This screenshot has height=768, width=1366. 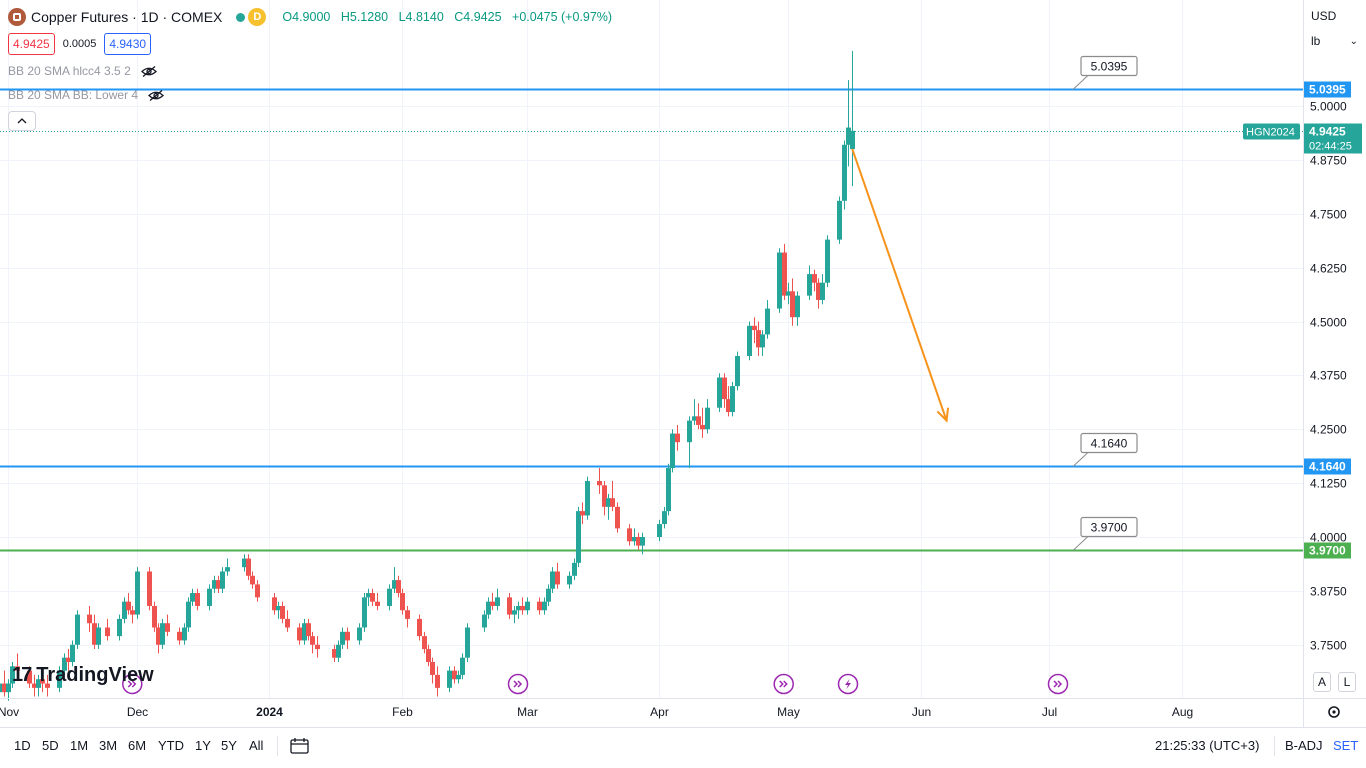 I want to click on unit-select: lb ⌄, so click(x=1333, y=41).